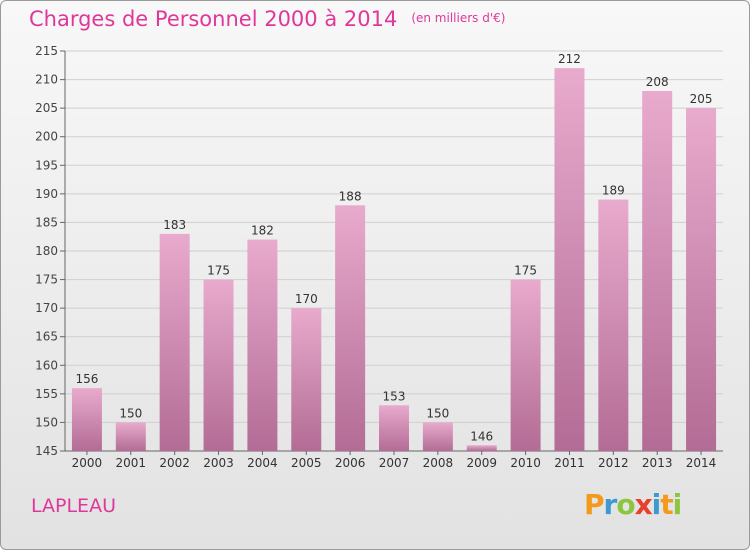 Image resolution: width=750 pixels, height=550 pixels. Describe the element at coordinates (569, 260) in the screenshot. I see `bar-2011` at that location.